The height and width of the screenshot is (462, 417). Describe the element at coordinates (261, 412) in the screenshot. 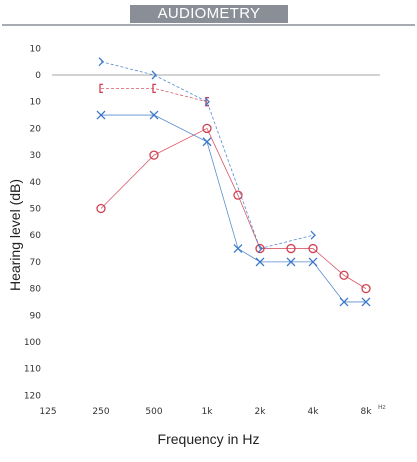

I see `x-tick-label: 2k` at that location.